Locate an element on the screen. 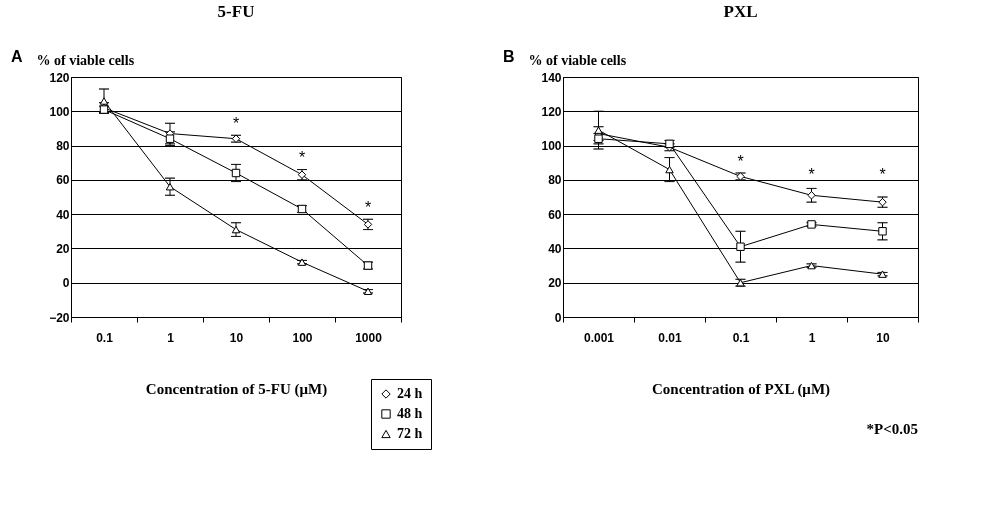 The height and width of the screenshot is (518, 1002). y-tick-label: 140 is located at coordinates (551, 77).